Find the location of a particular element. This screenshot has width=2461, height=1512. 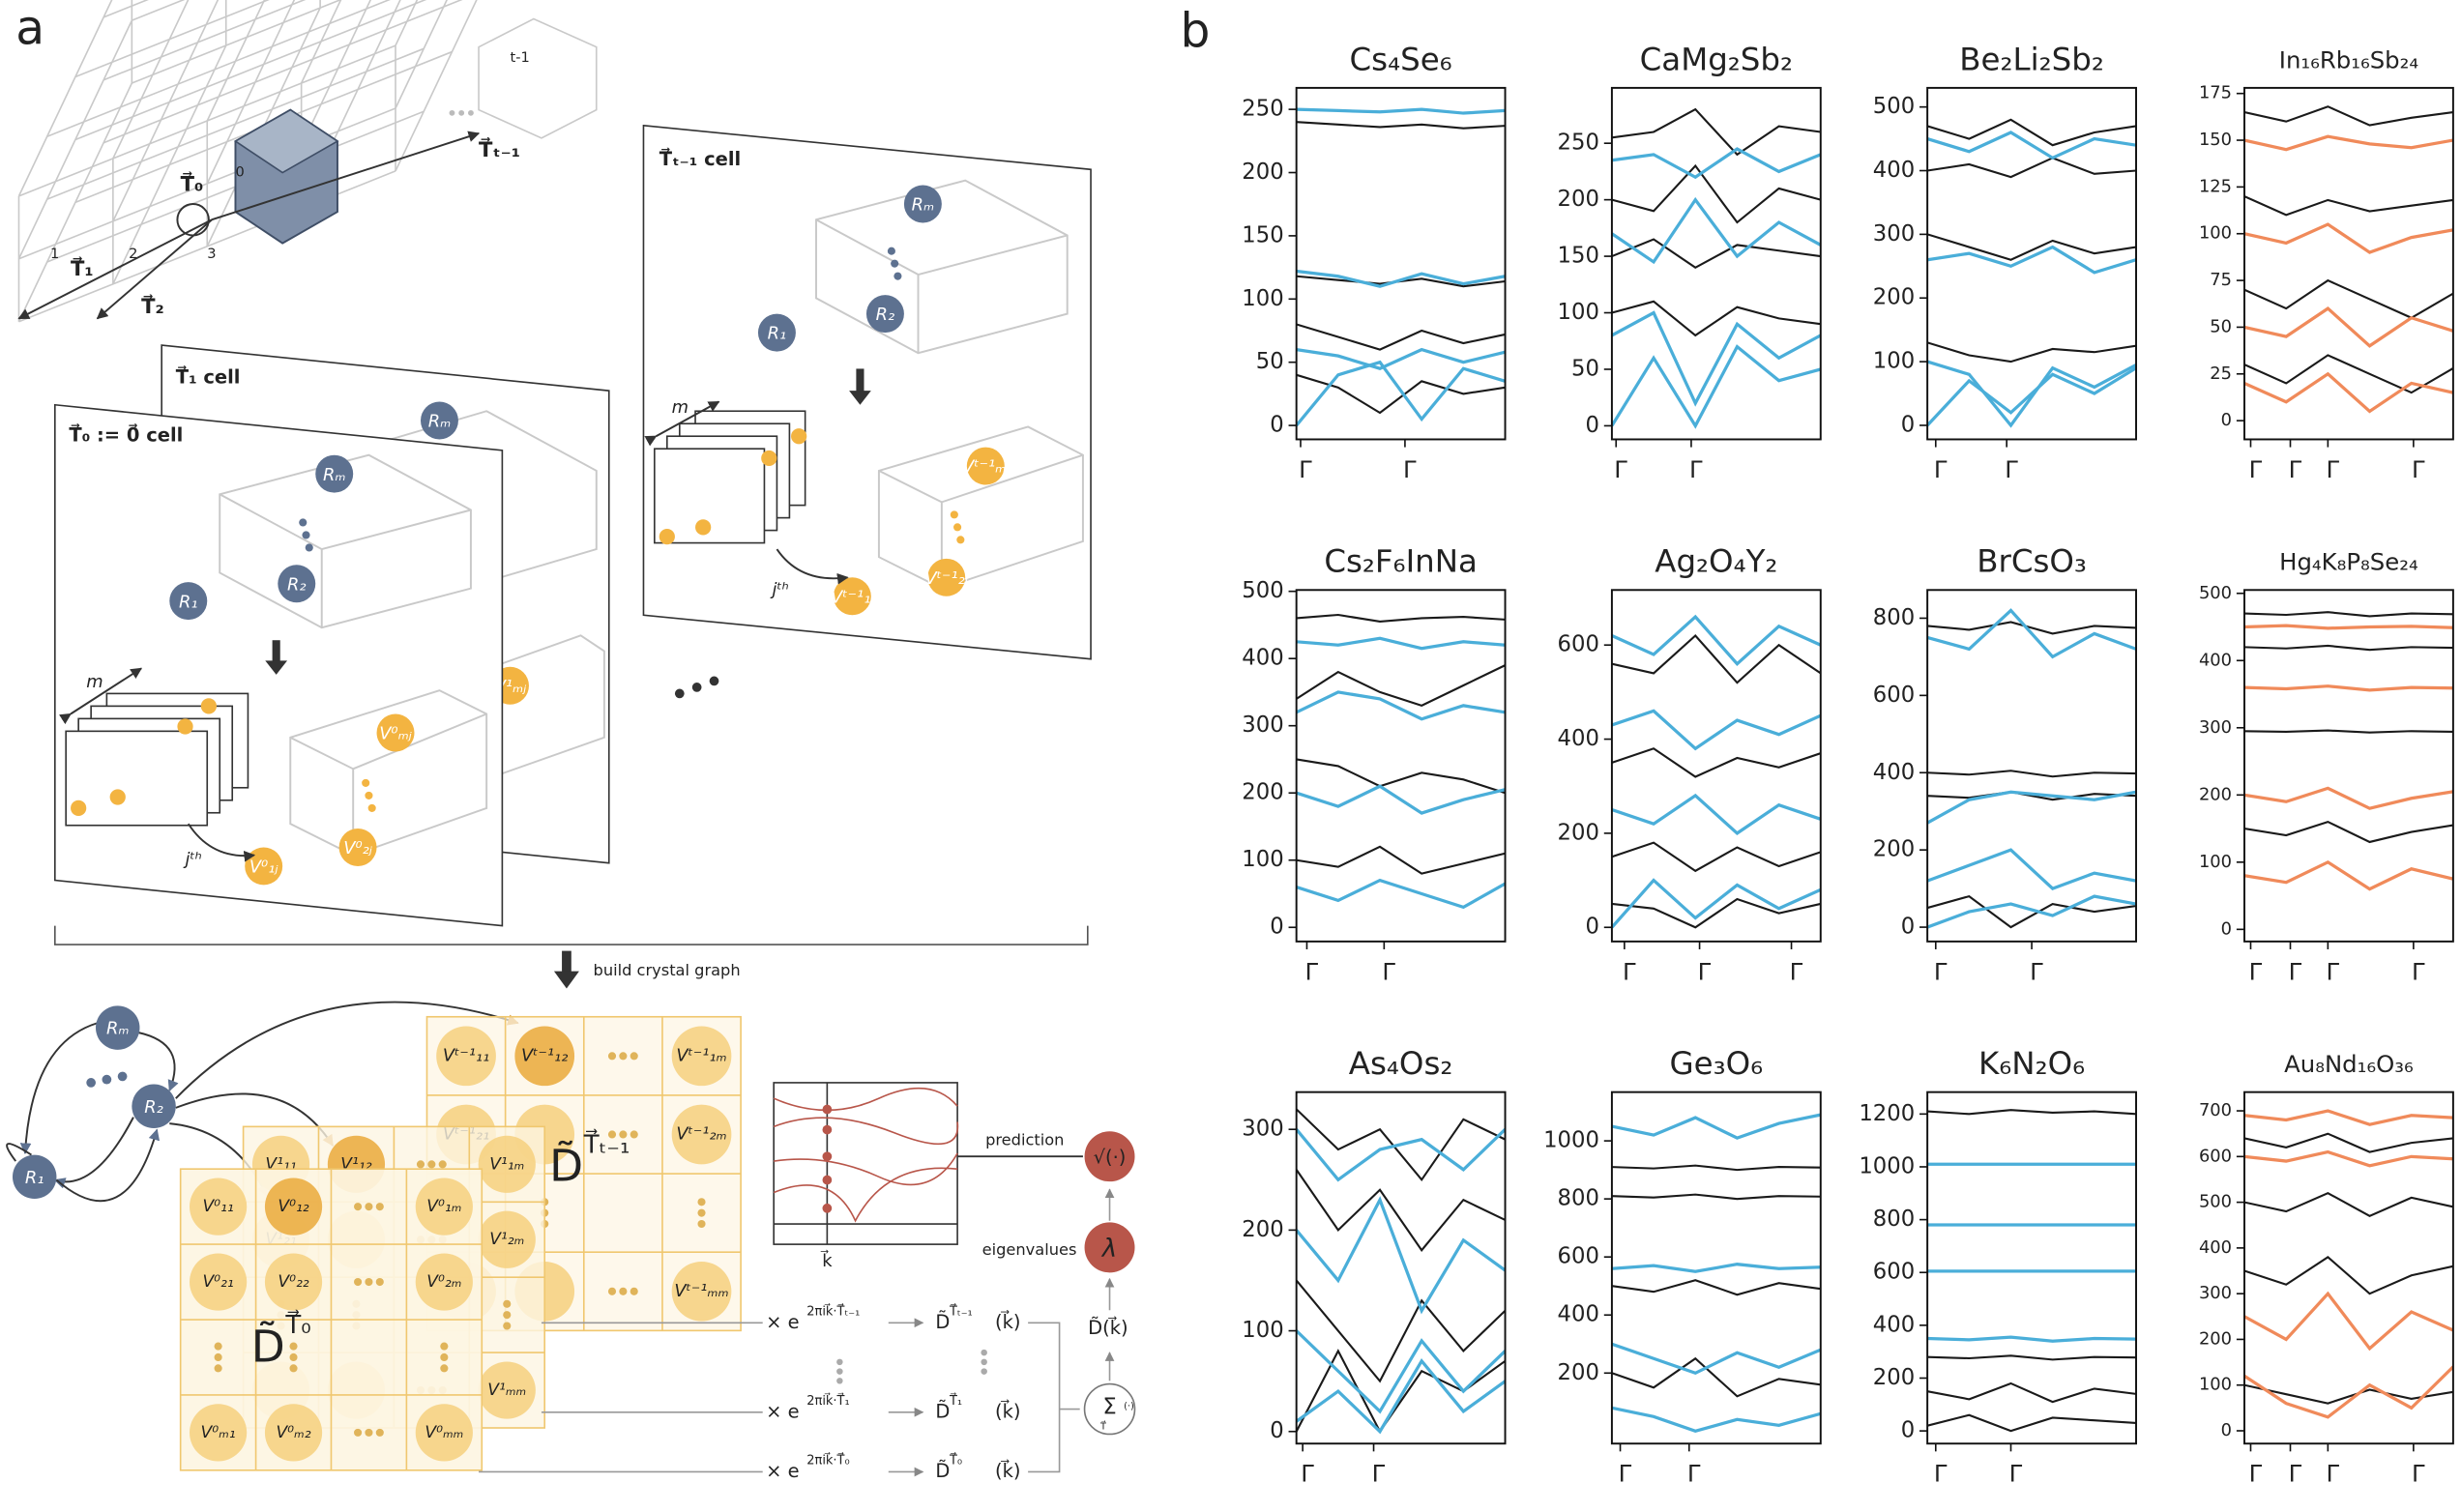

node-label: R₁ is located at coordinates (34, 1178).